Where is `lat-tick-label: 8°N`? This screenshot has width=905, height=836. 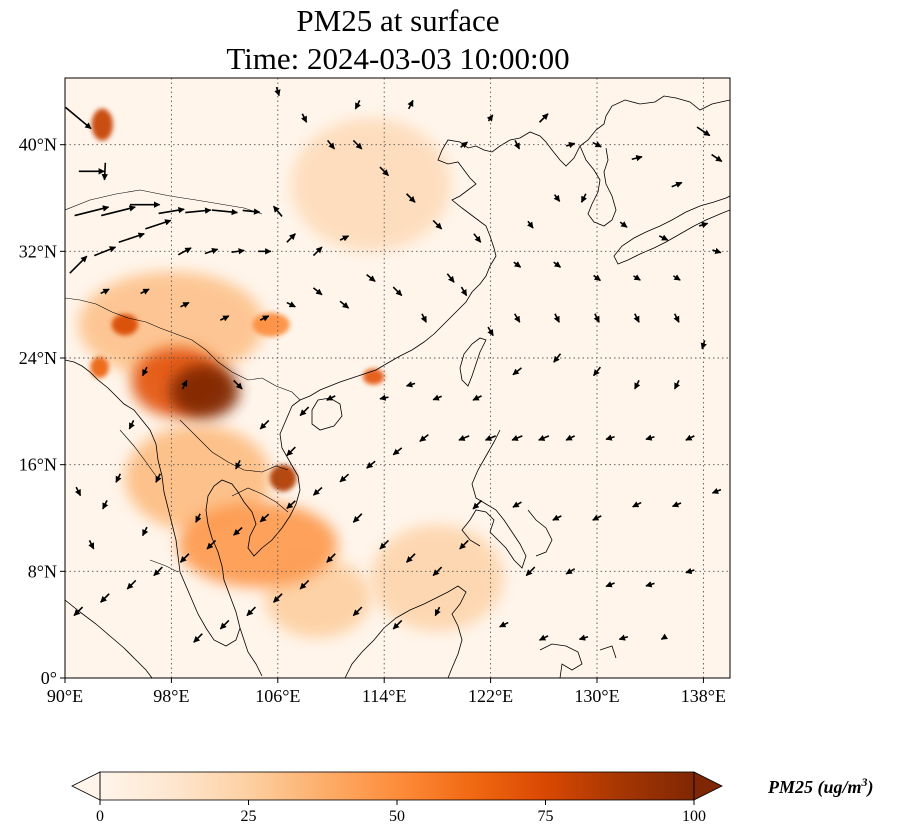 lat-tick-label: 8°N is located at coordinates (42, 571).